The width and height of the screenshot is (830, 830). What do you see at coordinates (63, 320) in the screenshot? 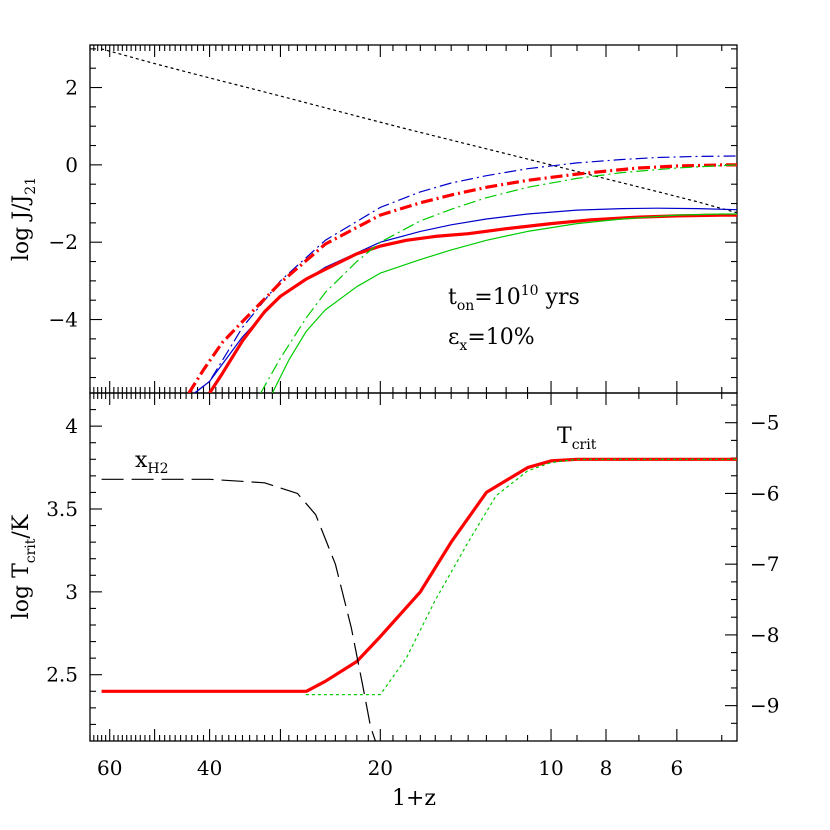
I see `top-y-tick-label: −4` at bounding box center [63, 320].